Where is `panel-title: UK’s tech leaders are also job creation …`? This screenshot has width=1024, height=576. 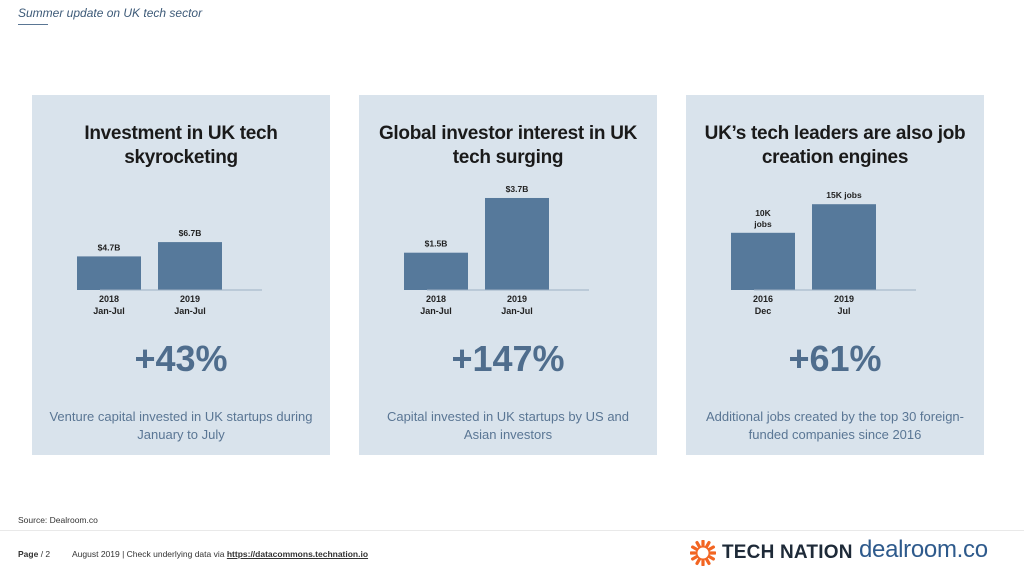 panel-title: UK’s tech leaders are also job creation … is located at coordinates (835, 145).